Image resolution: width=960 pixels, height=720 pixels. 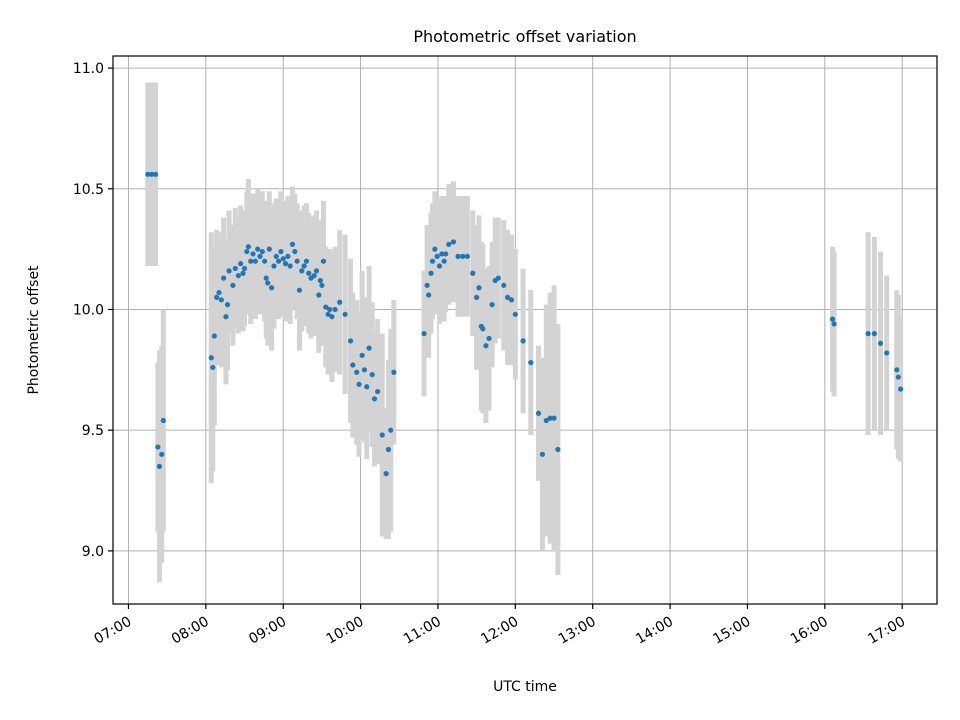 I want to click on x-tick-label: 12:00, so click(x=499, y=631).